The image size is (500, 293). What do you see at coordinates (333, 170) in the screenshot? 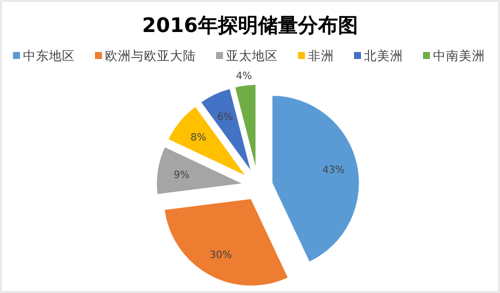
I see `data-label: 43%` at bounding box center [333, 170].